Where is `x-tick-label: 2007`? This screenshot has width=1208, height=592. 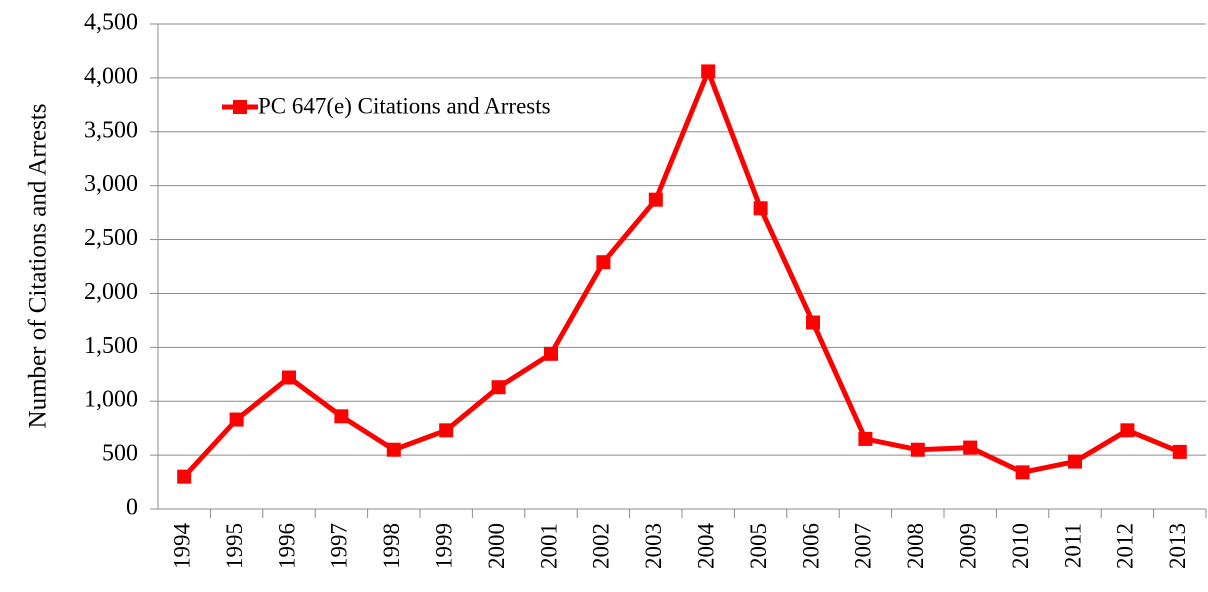 x-tick-label: 2007 is located at coordinates (863, 546).